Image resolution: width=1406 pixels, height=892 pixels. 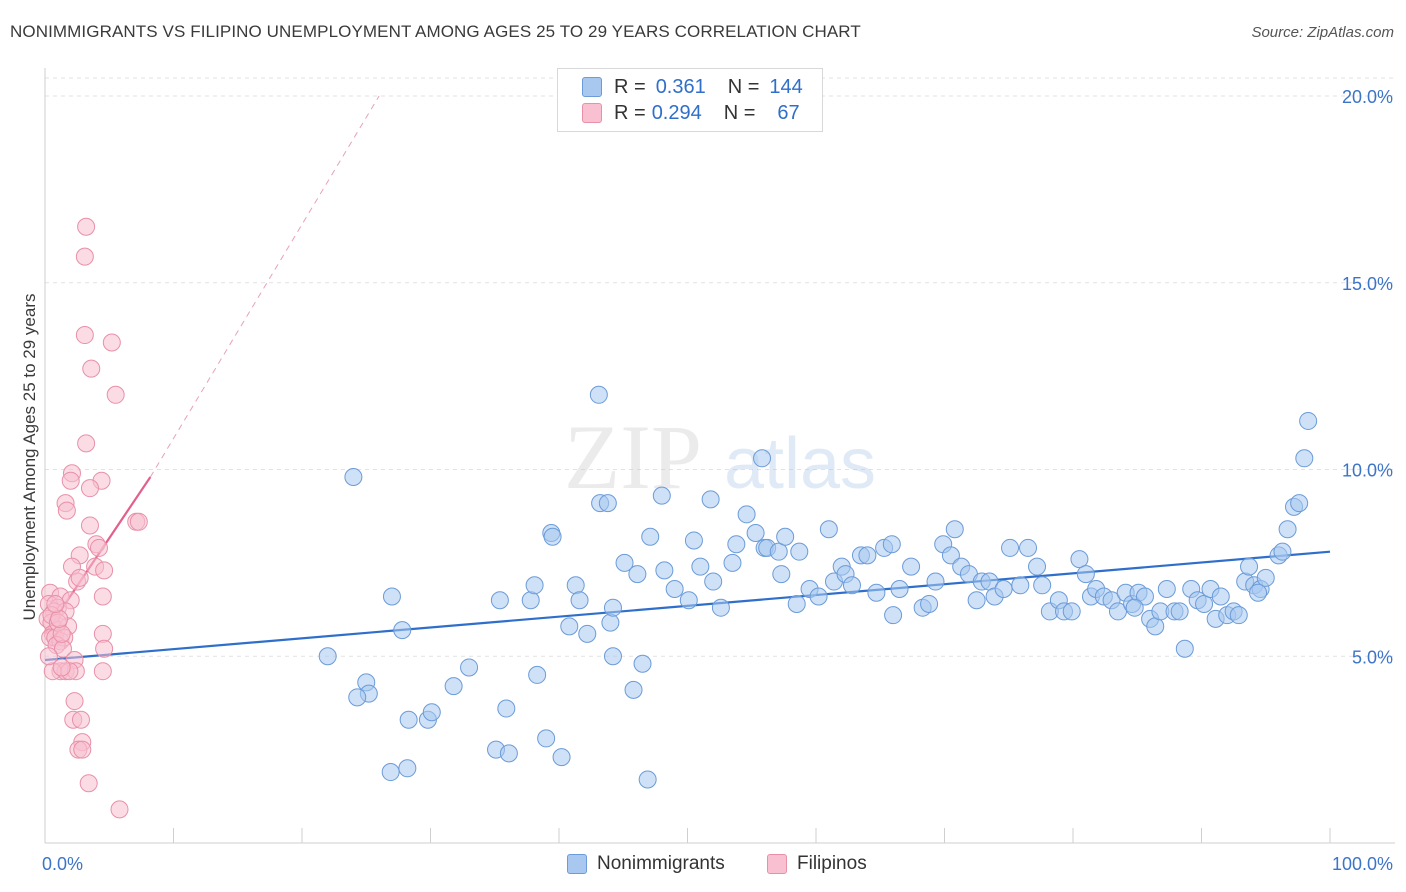 What do you see at coordinates (680, 86) in the screenshot?
I see `r-value: 0.361` at bounding box center [680, 86].